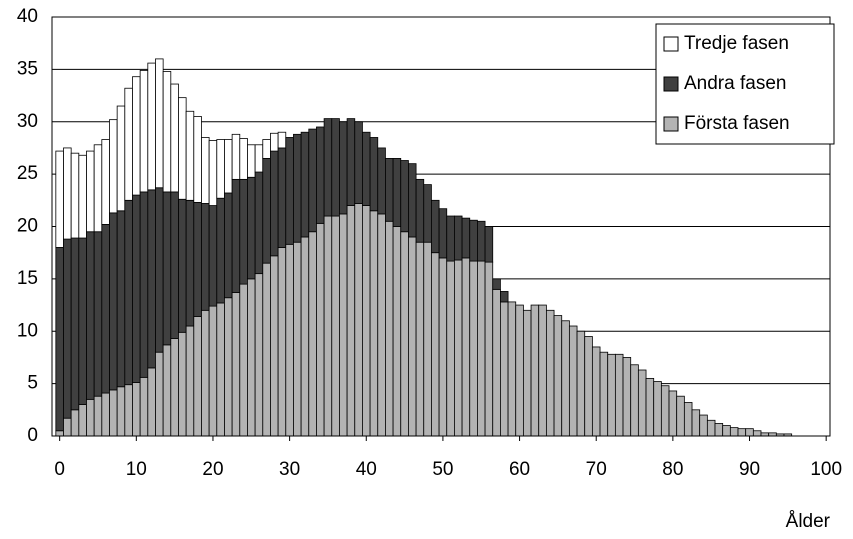  What do you see at coordinates (442, 469) in the screenshot?
I see `x-tick-label: 50` at bounding box center [442, 469].